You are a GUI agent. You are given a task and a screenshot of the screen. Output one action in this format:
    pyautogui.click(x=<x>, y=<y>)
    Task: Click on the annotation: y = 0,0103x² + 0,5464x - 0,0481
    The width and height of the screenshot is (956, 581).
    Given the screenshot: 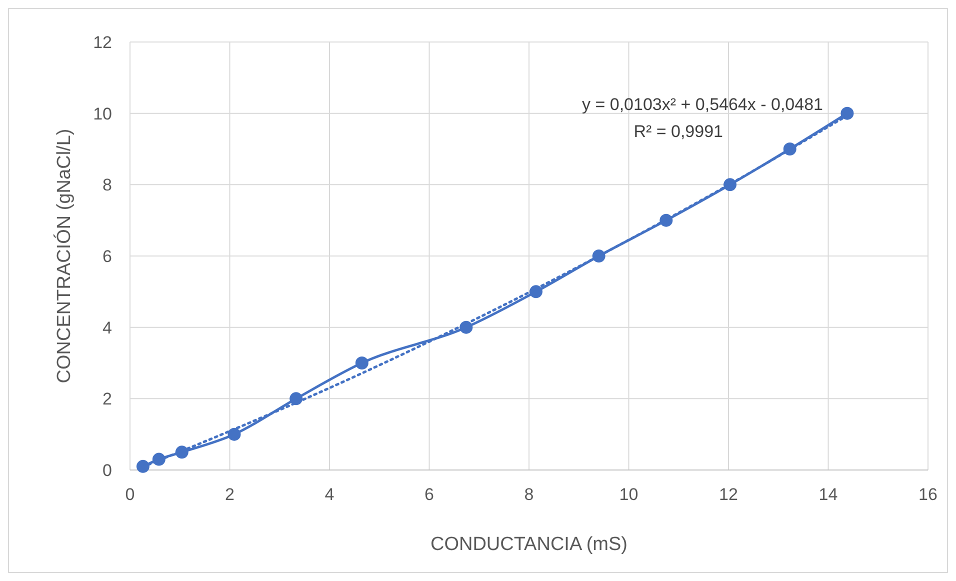 What is the action you would take?
    pyautogui.click(x=702, y=104)
    